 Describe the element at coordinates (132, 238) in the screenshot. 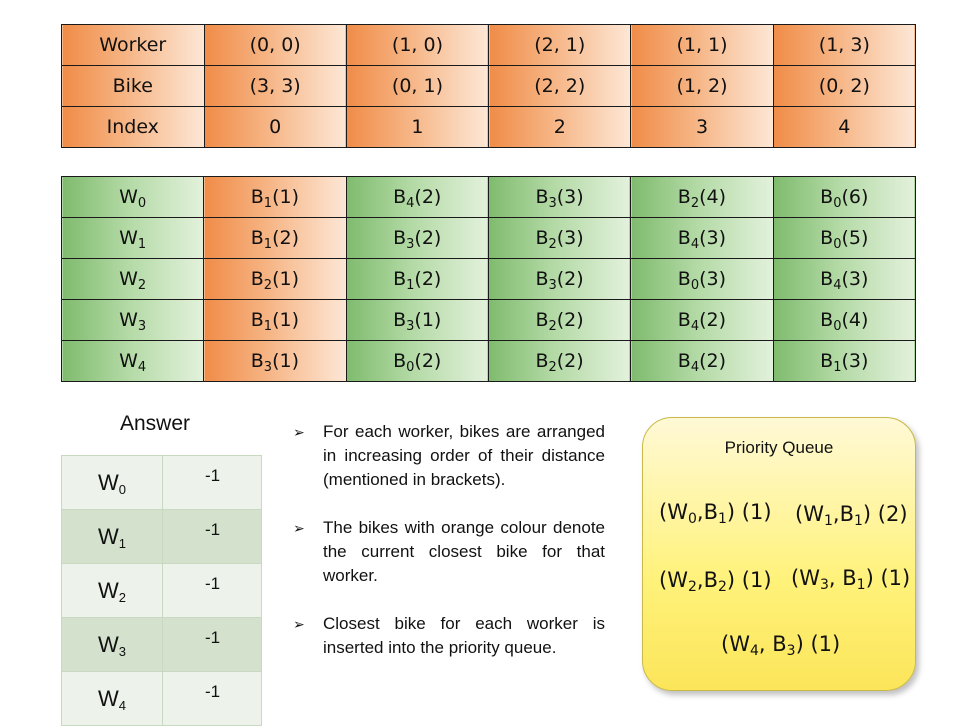

I see `worker-label: W1` at that location.